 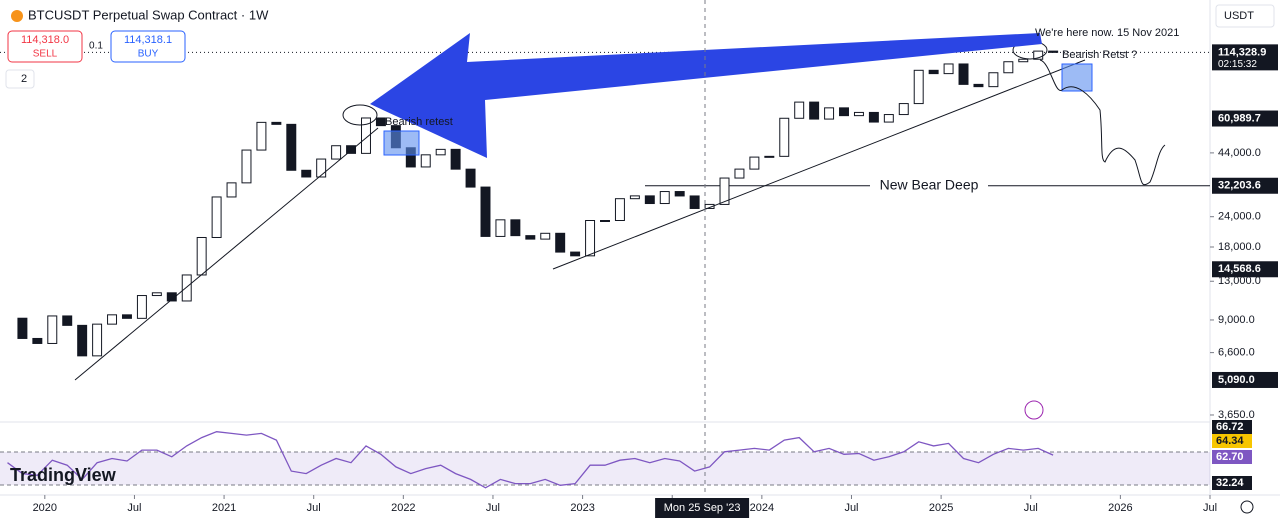 What do you see at coordinates (1242, 52) in the screenshot?
I see `last-price-label: 114,328.9` at bounding box center [1242, 52].